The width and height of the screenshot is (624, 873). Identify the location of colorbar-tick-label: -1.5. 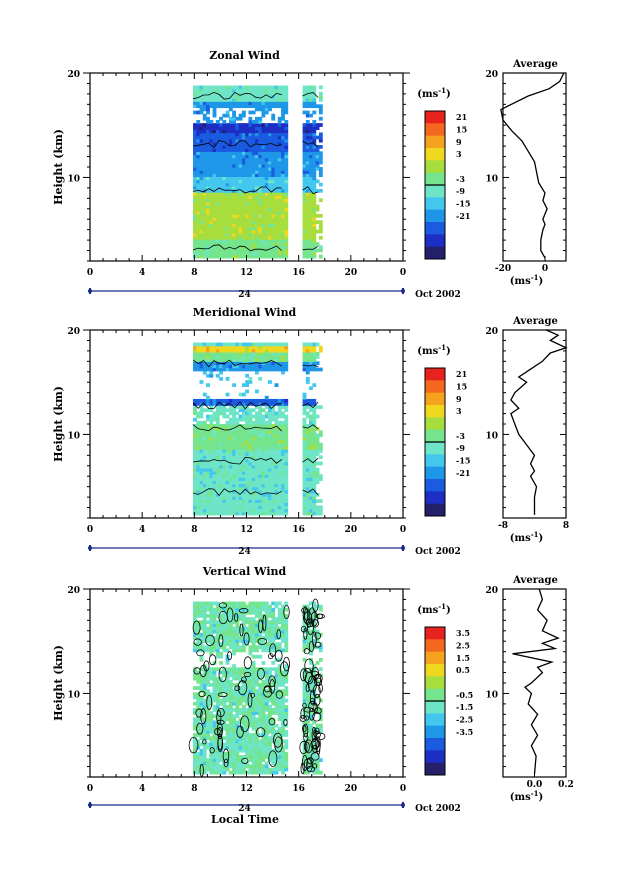
(464, 707).